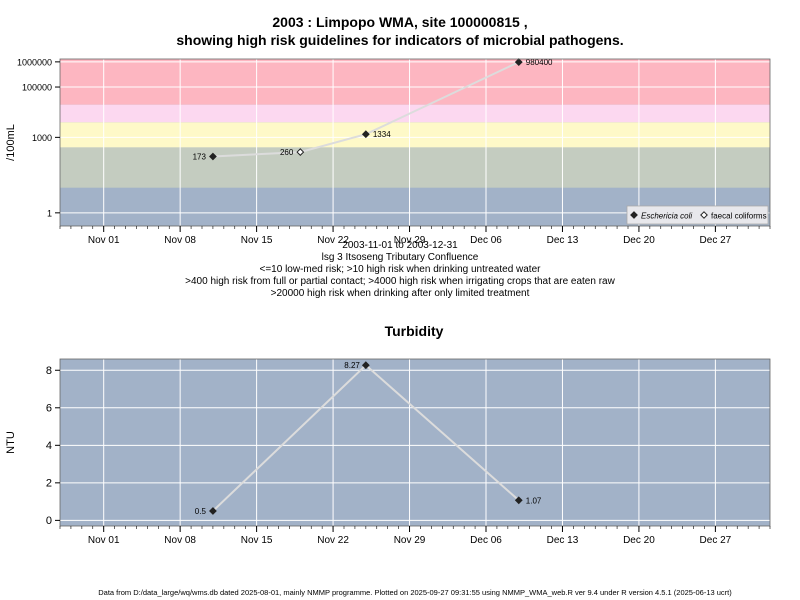 Image resolution: width=800 pixels, height=600 pixels. Describe the element at coordinates (666, 216) in the screenshot. I see `legend-ecoli-label: Eschericia coli` at that location.